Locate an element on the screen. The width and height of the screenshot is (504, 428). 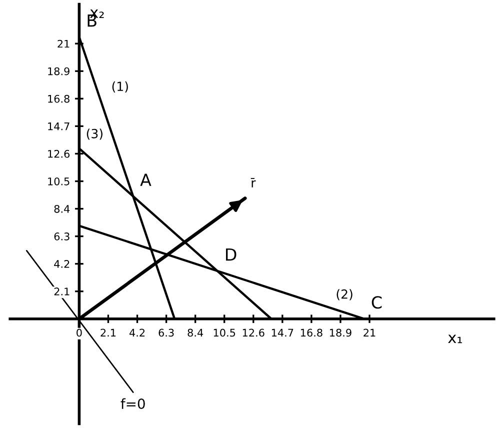
x-axis-title: x₁ is located at coordinates (455, 339).